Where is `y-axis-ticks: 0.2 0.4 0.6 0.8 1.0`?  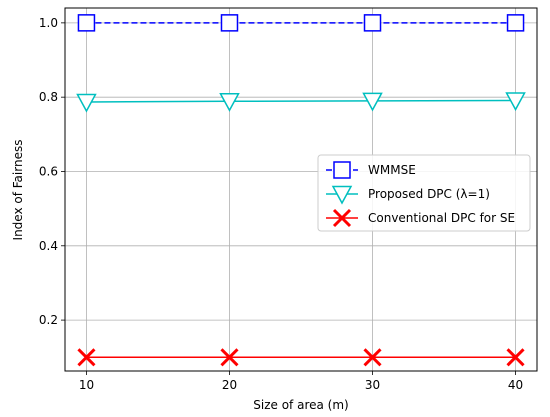
y-axis-ticks: 0.2 0.4 0.6 0.8 1.0 is located at coordinates (52, 171).